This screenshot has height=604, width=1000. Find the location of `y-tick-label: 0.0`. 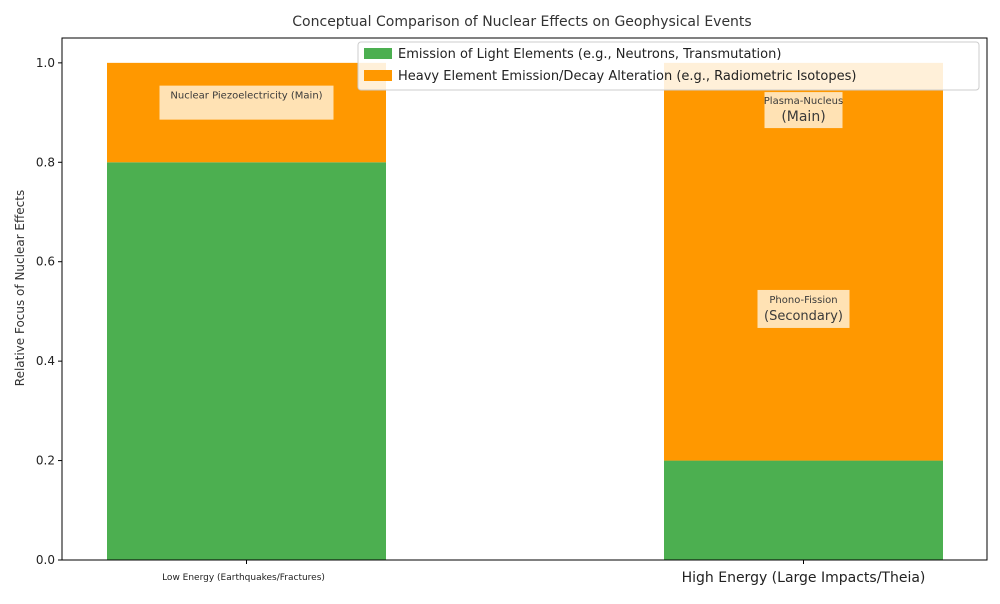

y-tick-label: 0.0 is located at coordinates (45, 560).